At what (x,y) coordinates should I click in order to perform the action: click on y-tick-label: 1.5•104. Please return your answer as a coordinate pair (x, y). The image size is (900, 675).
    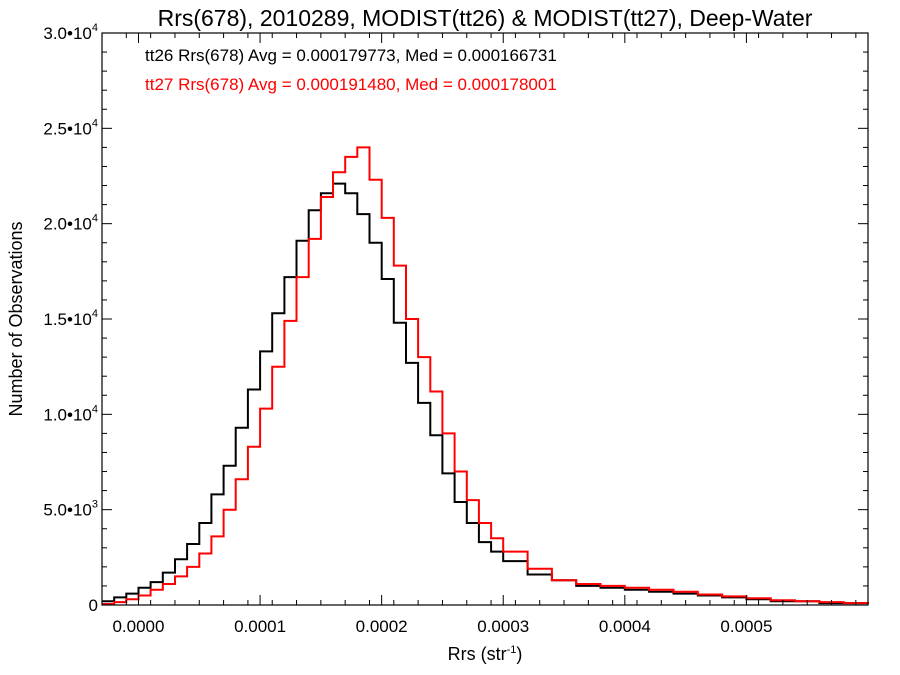
    Looking at the image, I should click on (70, 318).